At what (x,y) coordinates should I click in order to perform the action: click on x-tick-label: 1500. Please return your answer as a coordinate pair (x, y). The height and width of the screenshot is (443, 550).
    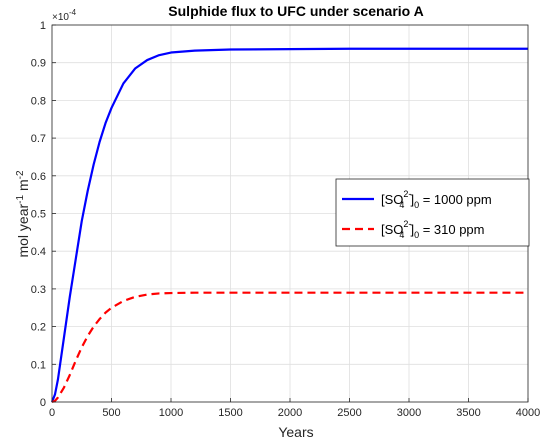
    Looking at the image, I should click on (230, 413).